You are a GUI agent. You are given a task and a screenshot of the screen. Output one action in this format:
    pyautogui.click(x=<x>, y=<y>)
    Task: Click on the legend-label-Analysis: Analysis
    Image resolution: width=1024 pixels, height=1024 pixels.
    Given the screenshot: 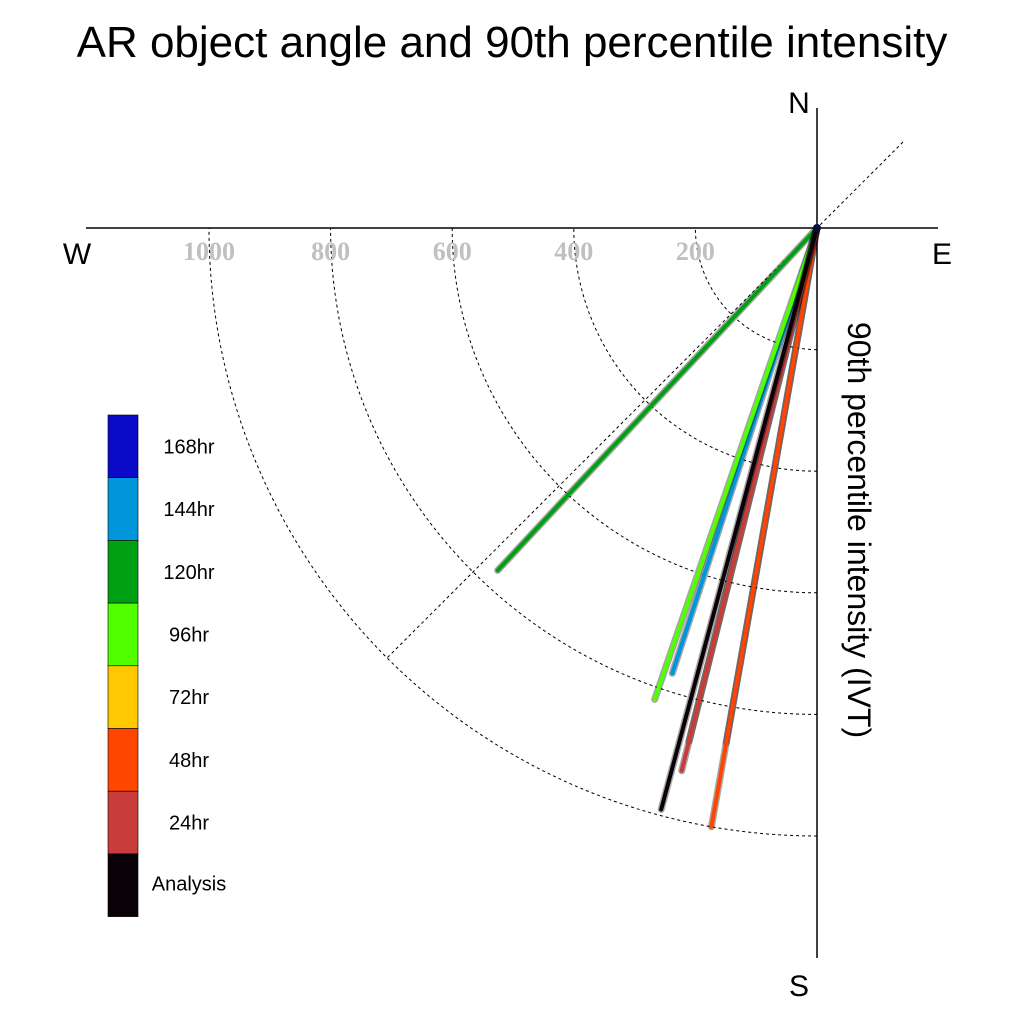 What is the action you would take?
    pyautogui.click(x=189, y=884)
    